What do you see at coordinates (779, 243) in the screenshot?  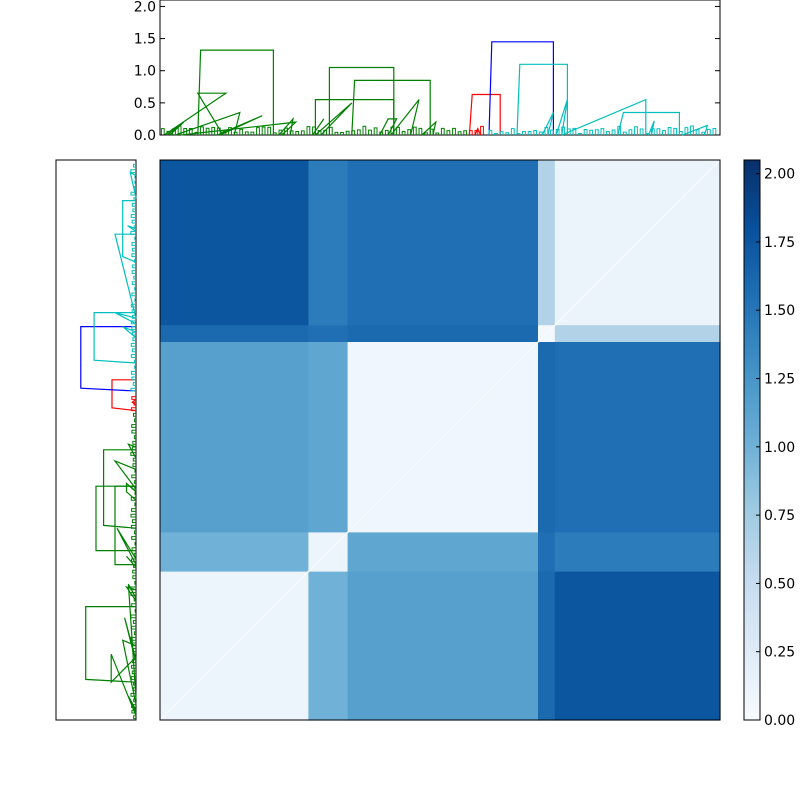 I see `colorbar-tick-label: 1.75` at bounding box center [779, 243].